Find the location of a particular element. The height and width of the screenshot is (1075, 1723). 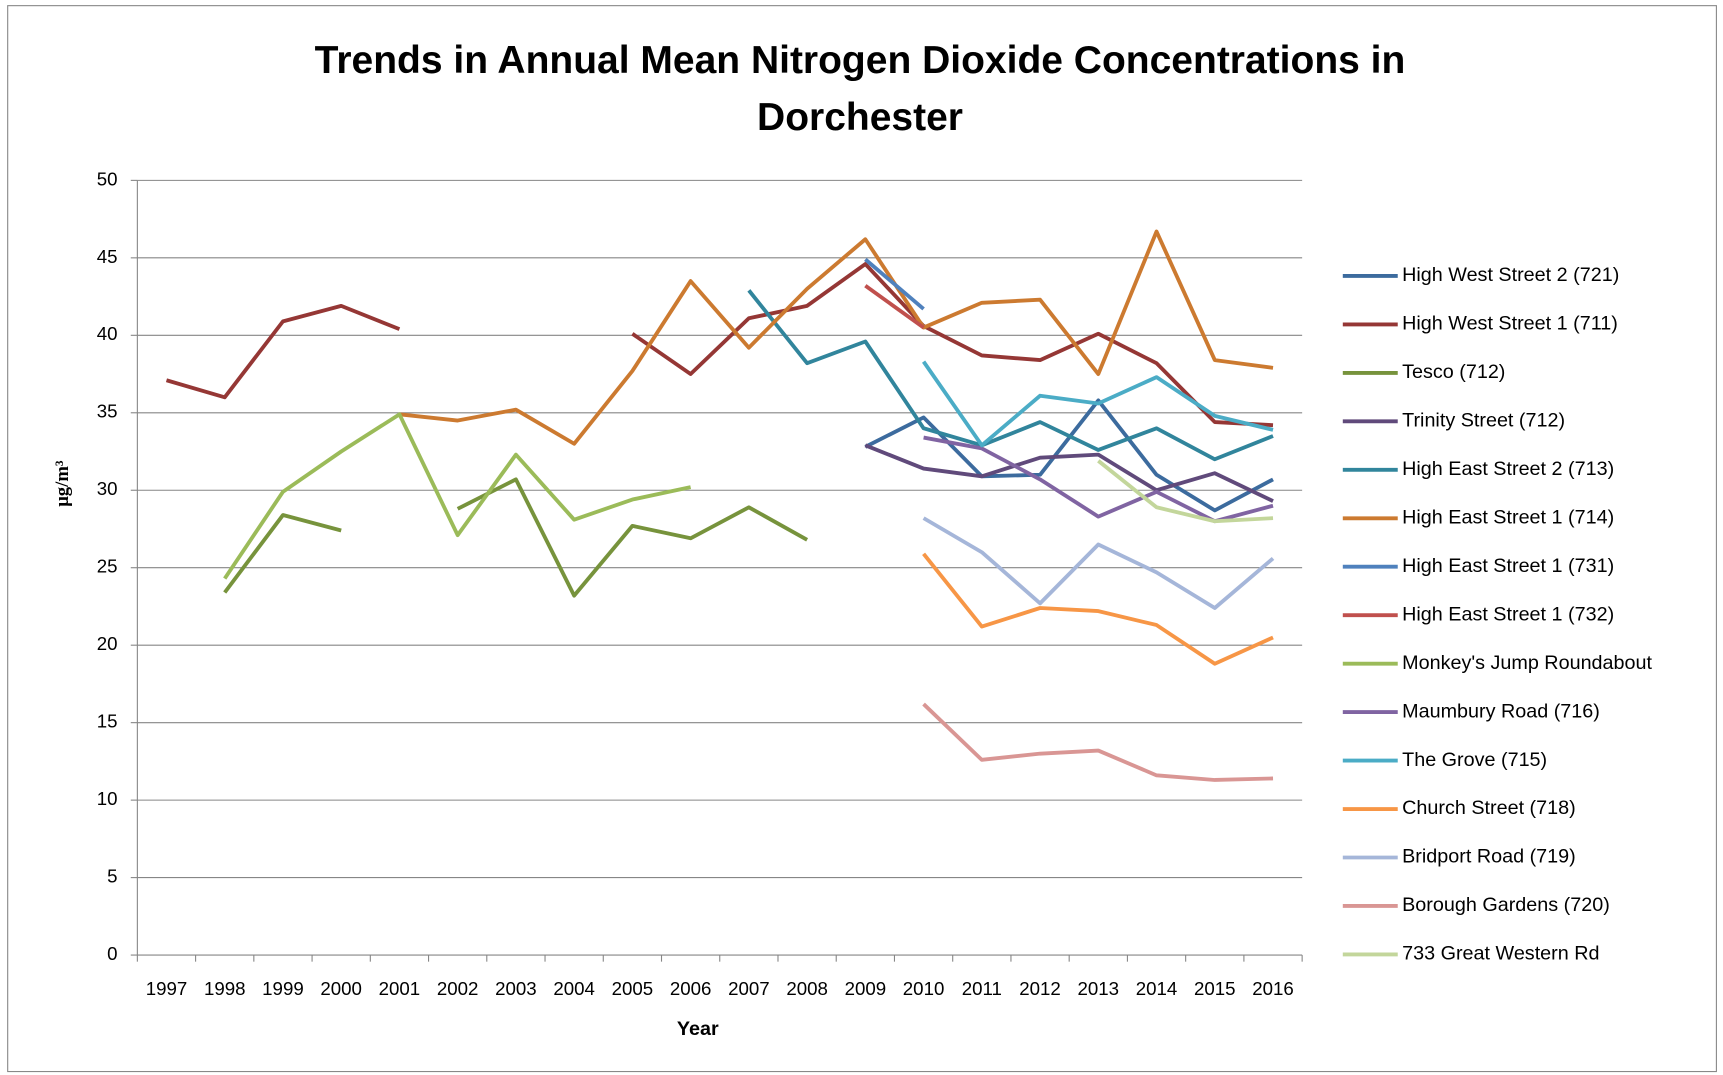

x-tick-label: 2016 is located at coordinates (1273, 988).